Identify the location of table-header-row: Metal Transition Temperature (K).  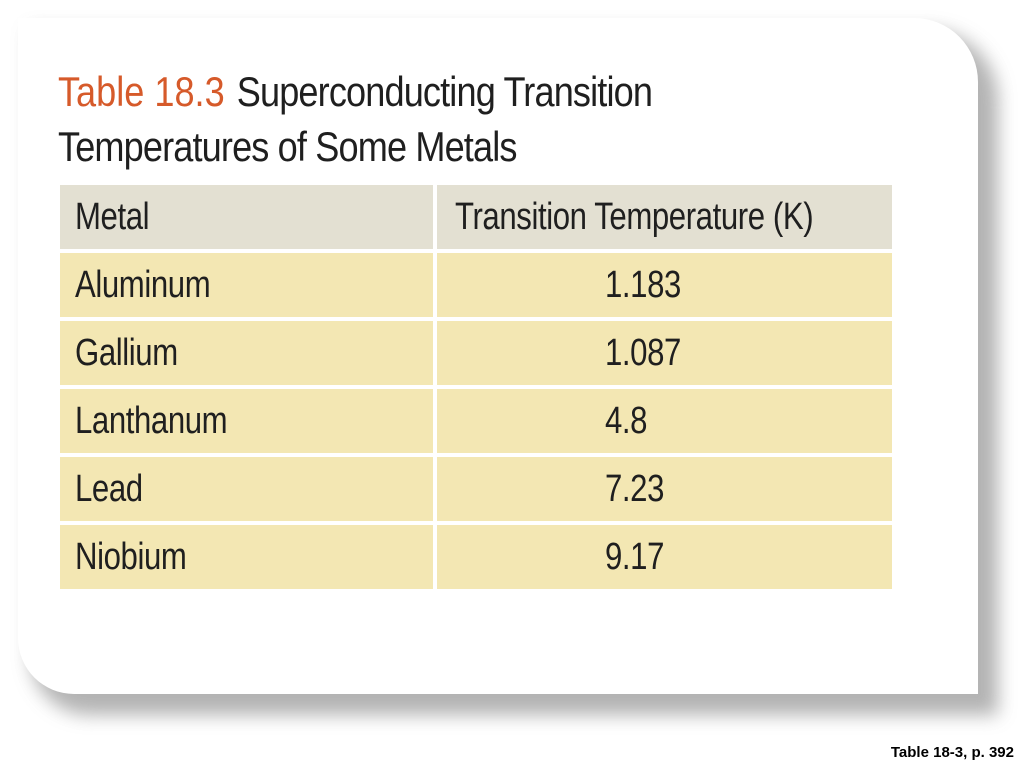
(476, 217).